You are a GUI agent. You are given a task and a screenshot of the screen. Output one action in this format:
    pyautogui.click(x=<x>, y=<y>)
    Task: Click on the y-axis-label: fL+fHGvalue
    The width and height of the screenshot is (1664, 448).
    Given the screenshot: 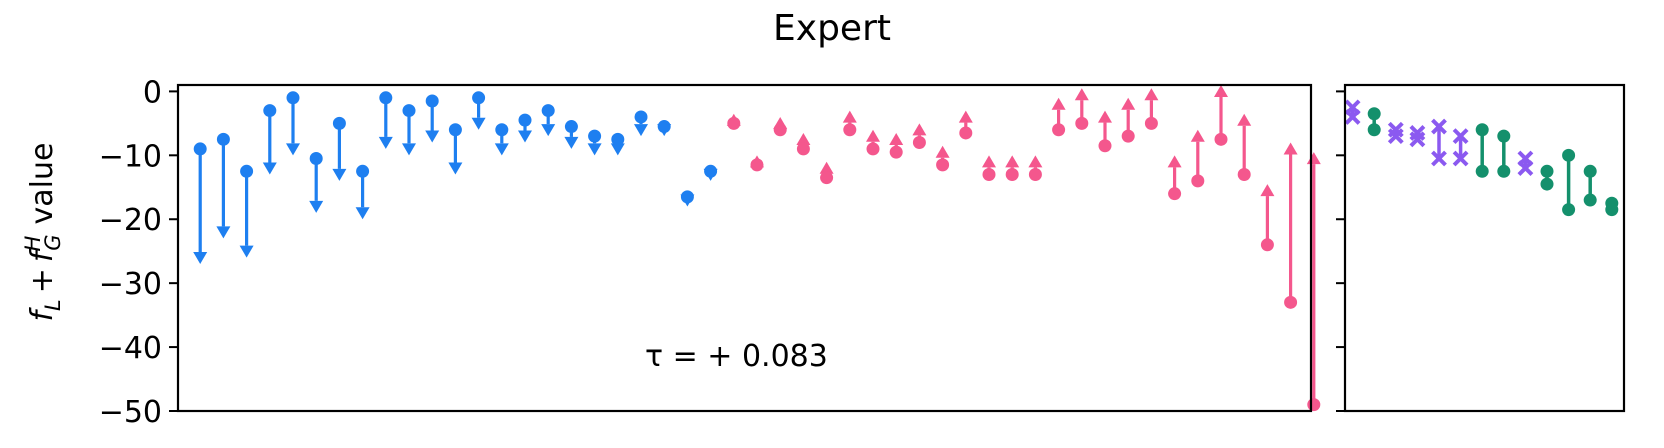 What is the action you would take?
    pyautogui.click(x=43, y=232)
    